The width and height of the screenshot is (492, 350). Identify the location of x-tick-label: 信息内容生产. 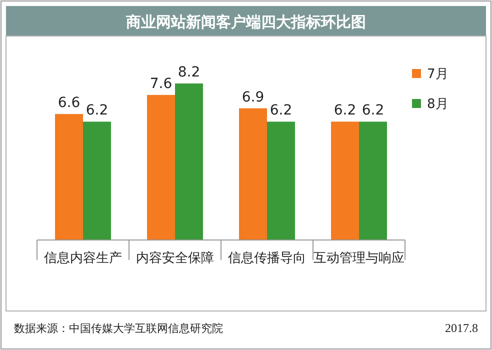
(83, 258).